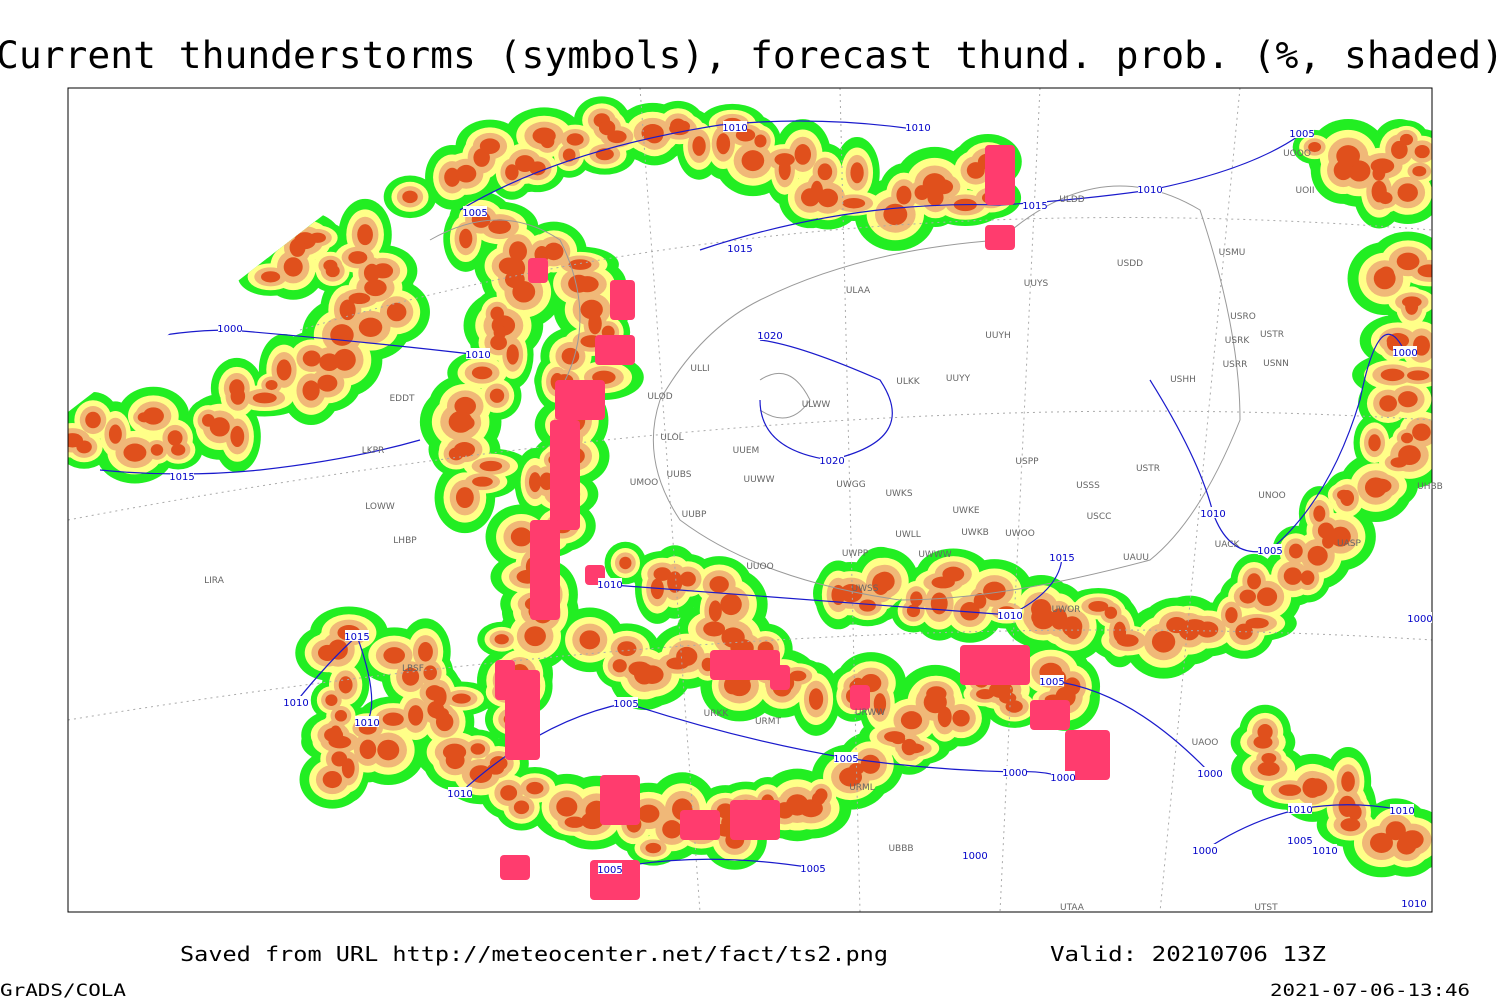 The image size is (1500, 1000). What do you see at coordinates (865, 589) in the screenshot?
I see `station-label: UWSS` at bounding box center [865, 589].